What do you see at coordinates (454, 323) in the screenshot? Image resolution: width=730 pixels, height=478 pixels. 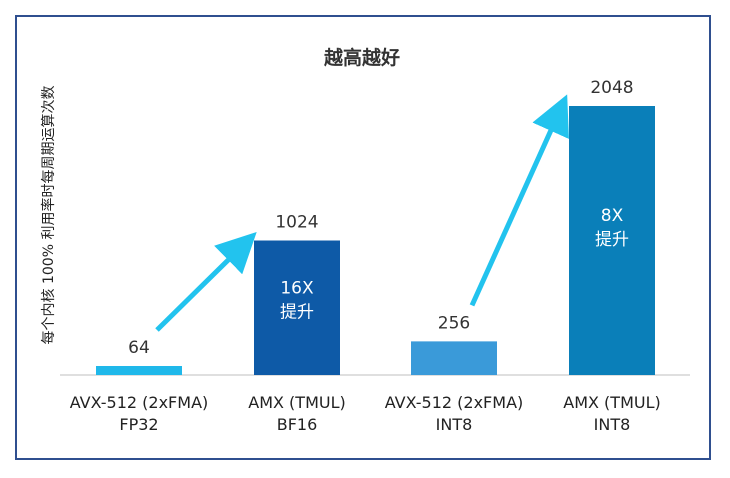 I see `value-label-2: 256` at bounding box center [454, 323].